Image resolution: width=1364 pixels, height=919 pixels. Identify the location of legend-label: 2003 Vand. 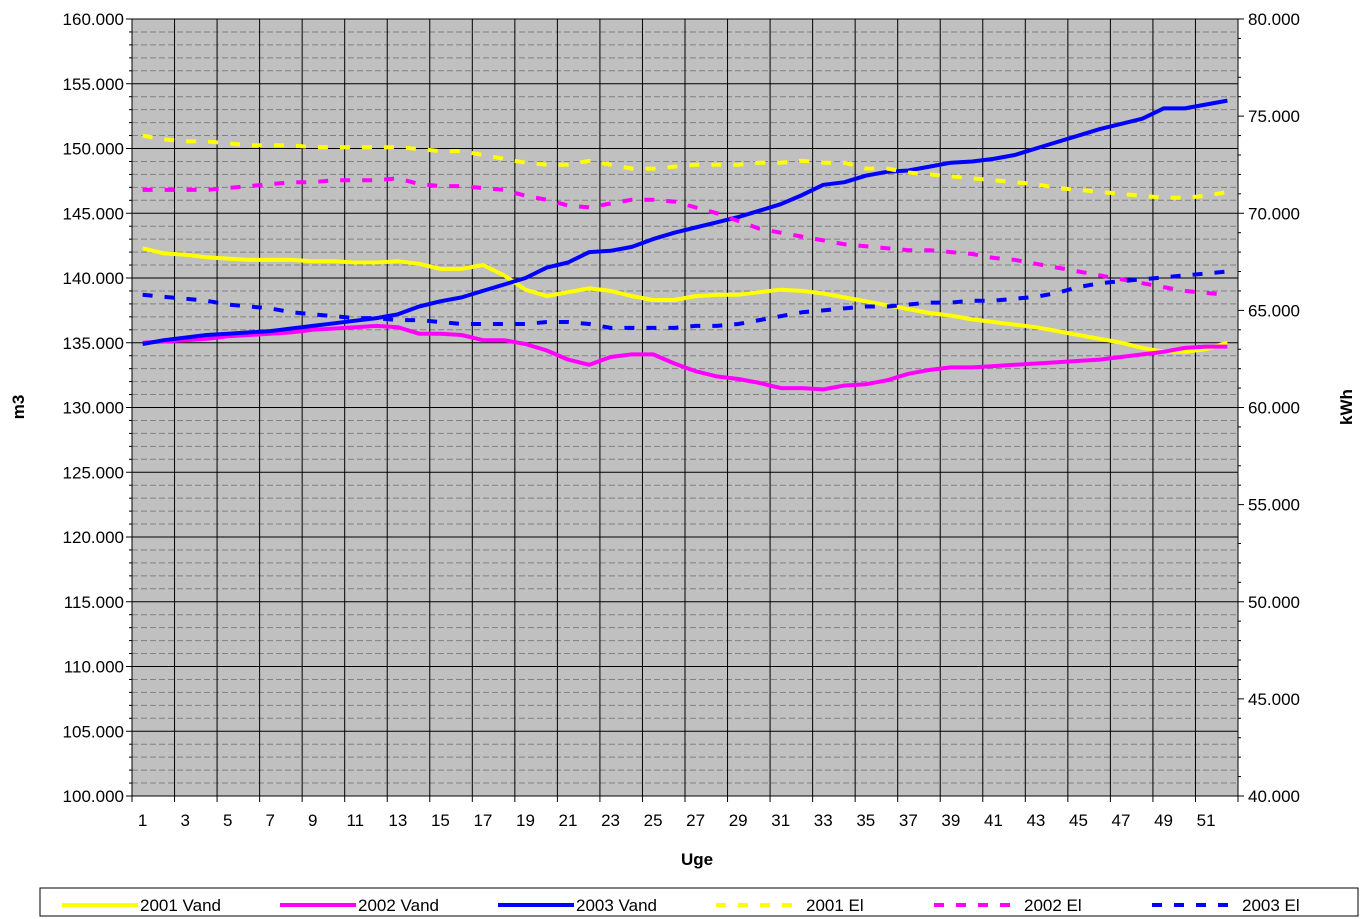
(616, 905).